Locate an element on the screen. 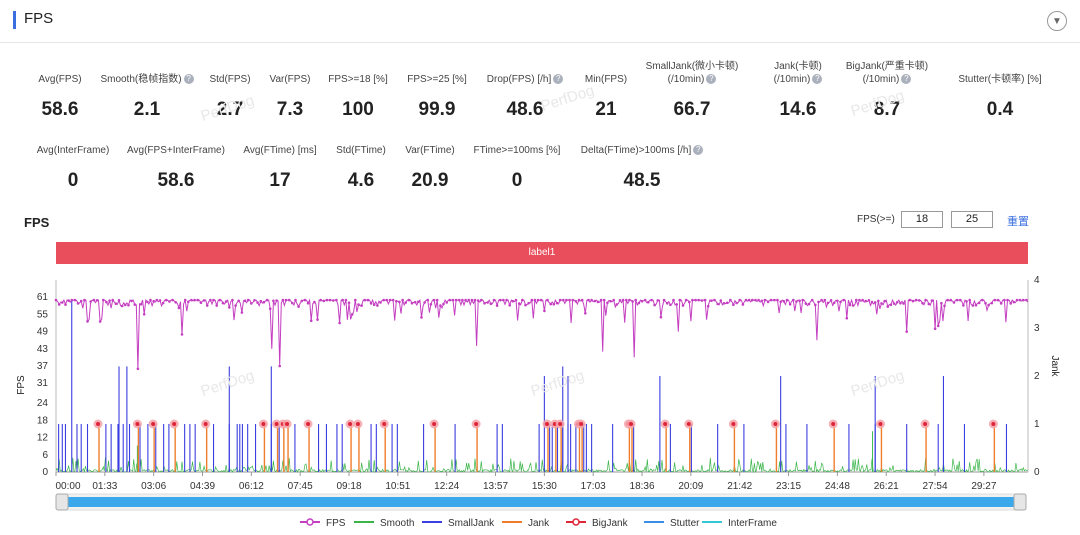 The image size is (1080, 535). stat-value: 17 is located at coordinates (280, 180).